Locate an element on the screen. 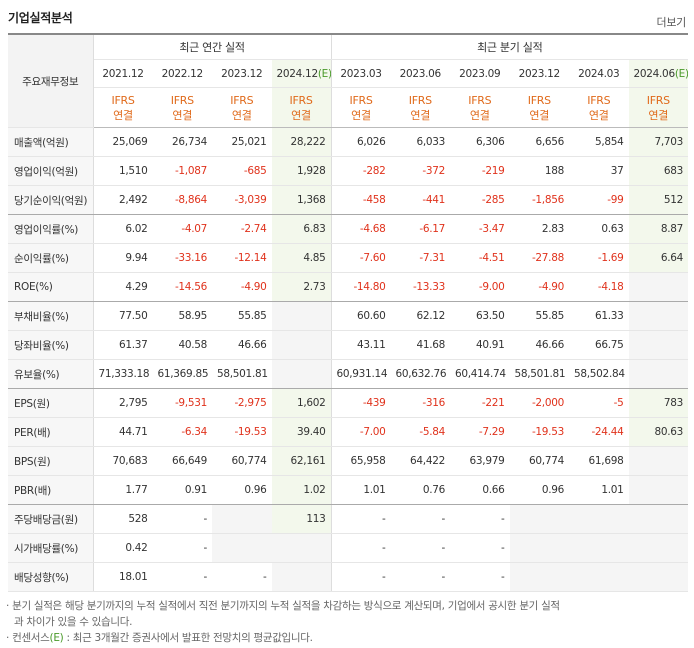 This screenshot has width=694, height=648. period-header: 2023.03 is located at coordinates (360, 73).